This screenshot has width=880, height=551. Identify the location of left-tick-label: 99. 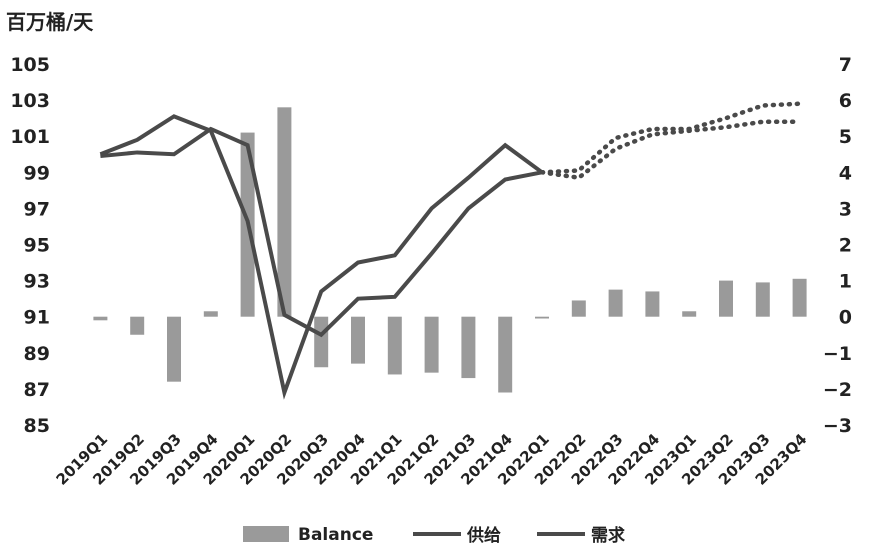
(37, 173).